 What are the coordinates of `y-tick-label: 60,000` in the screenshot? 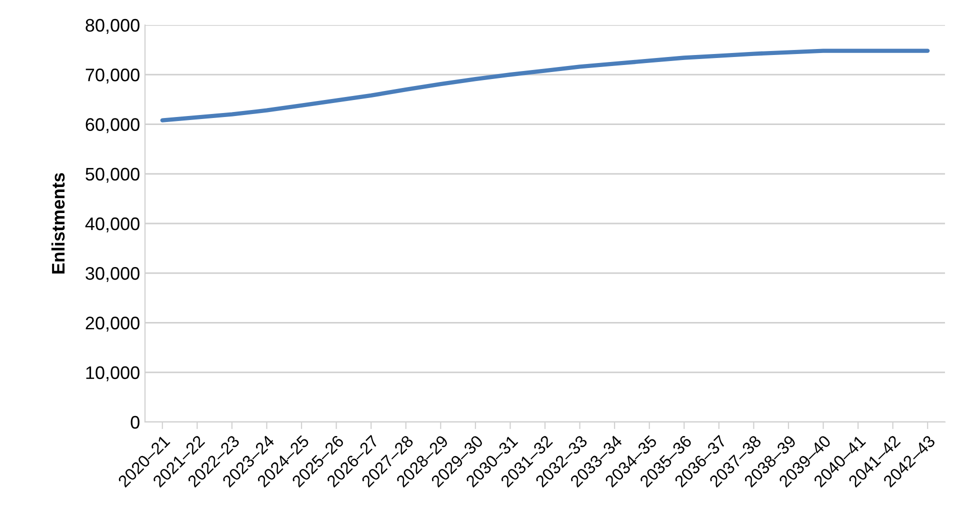 It's located at (113, 126).